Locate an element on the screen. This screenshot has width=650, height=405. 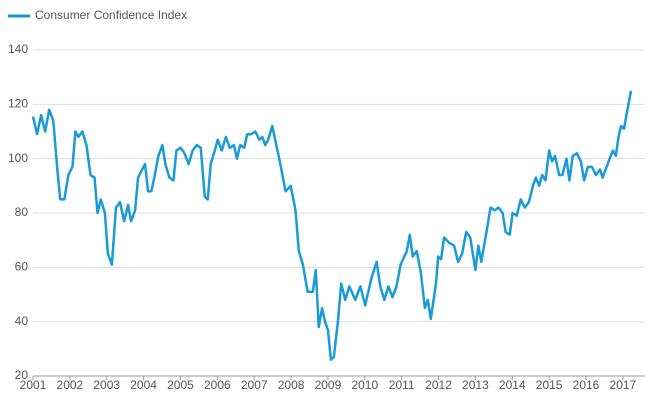
x-tick-label: 2013 is located at coordinates (475, 385).